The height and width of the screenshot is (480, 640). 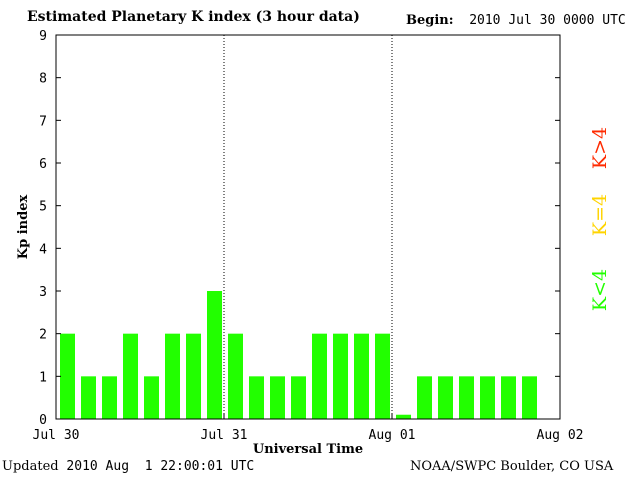 What do you see at coordinates (56, 435) in the screenshot?
I see `x-tick-label-0: Jul 30` at bounding box center [56, 435].